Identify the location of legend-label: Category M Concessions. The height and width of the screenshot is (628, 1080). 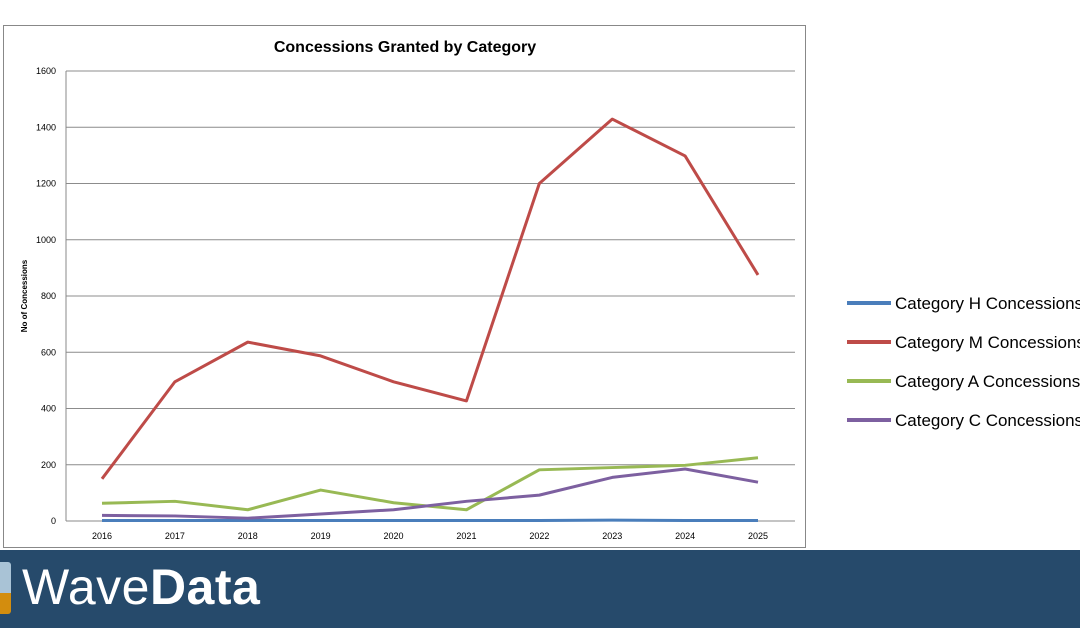
(987, 342).